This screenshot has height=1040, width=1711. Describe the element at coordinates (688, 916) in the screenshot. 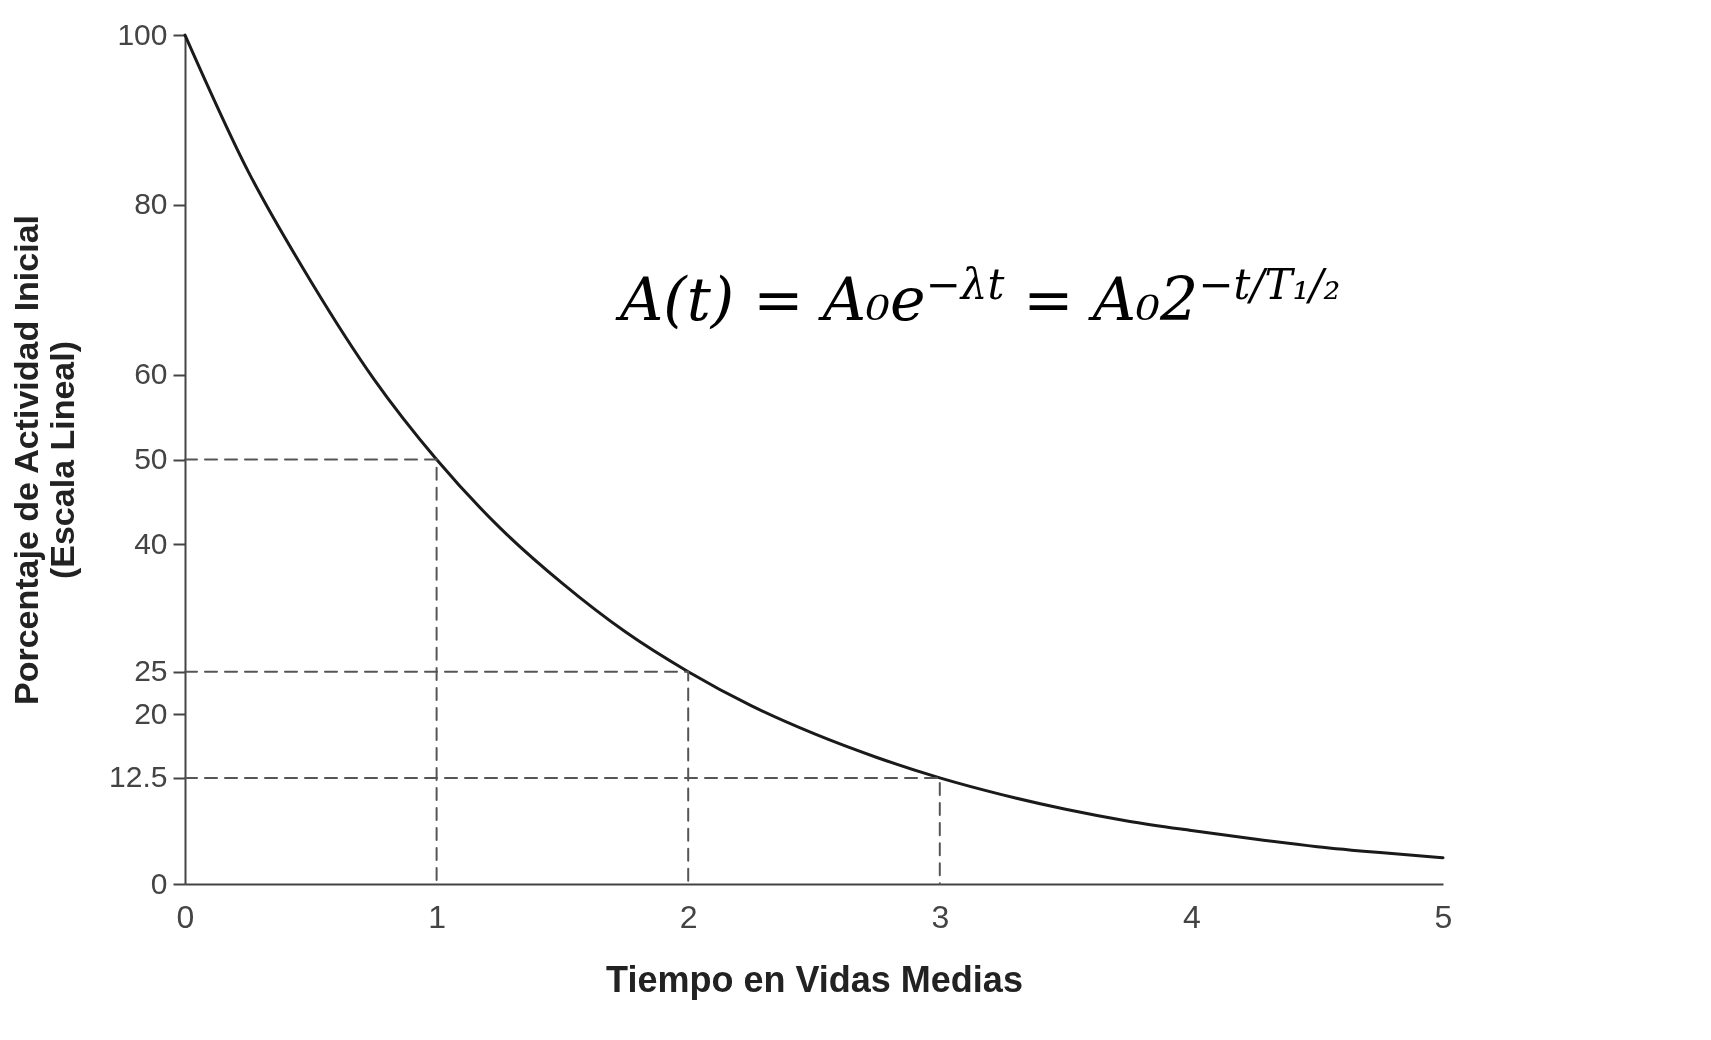

I see `x-tick-label: 2` at that location.